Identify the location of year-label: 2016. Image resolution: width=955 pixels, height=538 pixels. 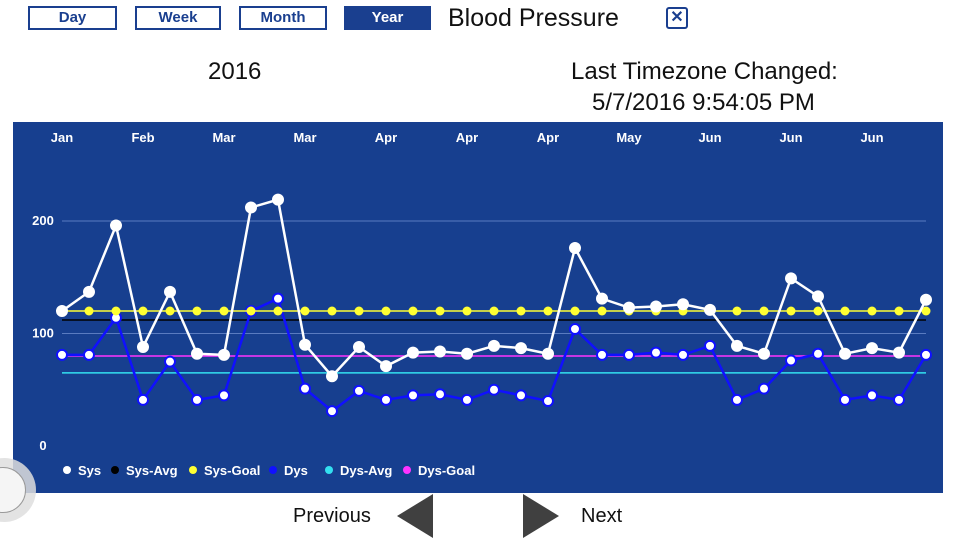
(235, 71).